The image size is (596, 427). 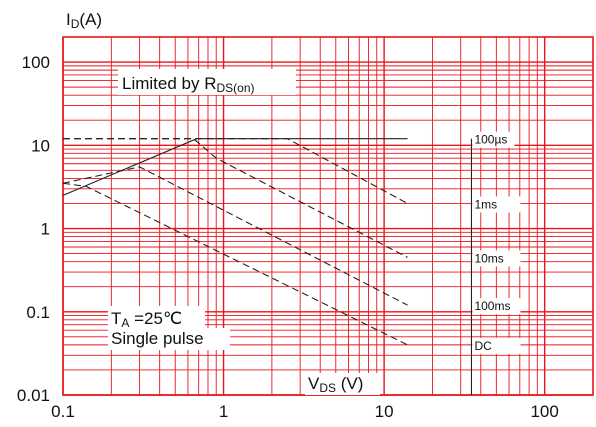 I want to click on y-tick-label: 0.1, so click(x=38, y=312).